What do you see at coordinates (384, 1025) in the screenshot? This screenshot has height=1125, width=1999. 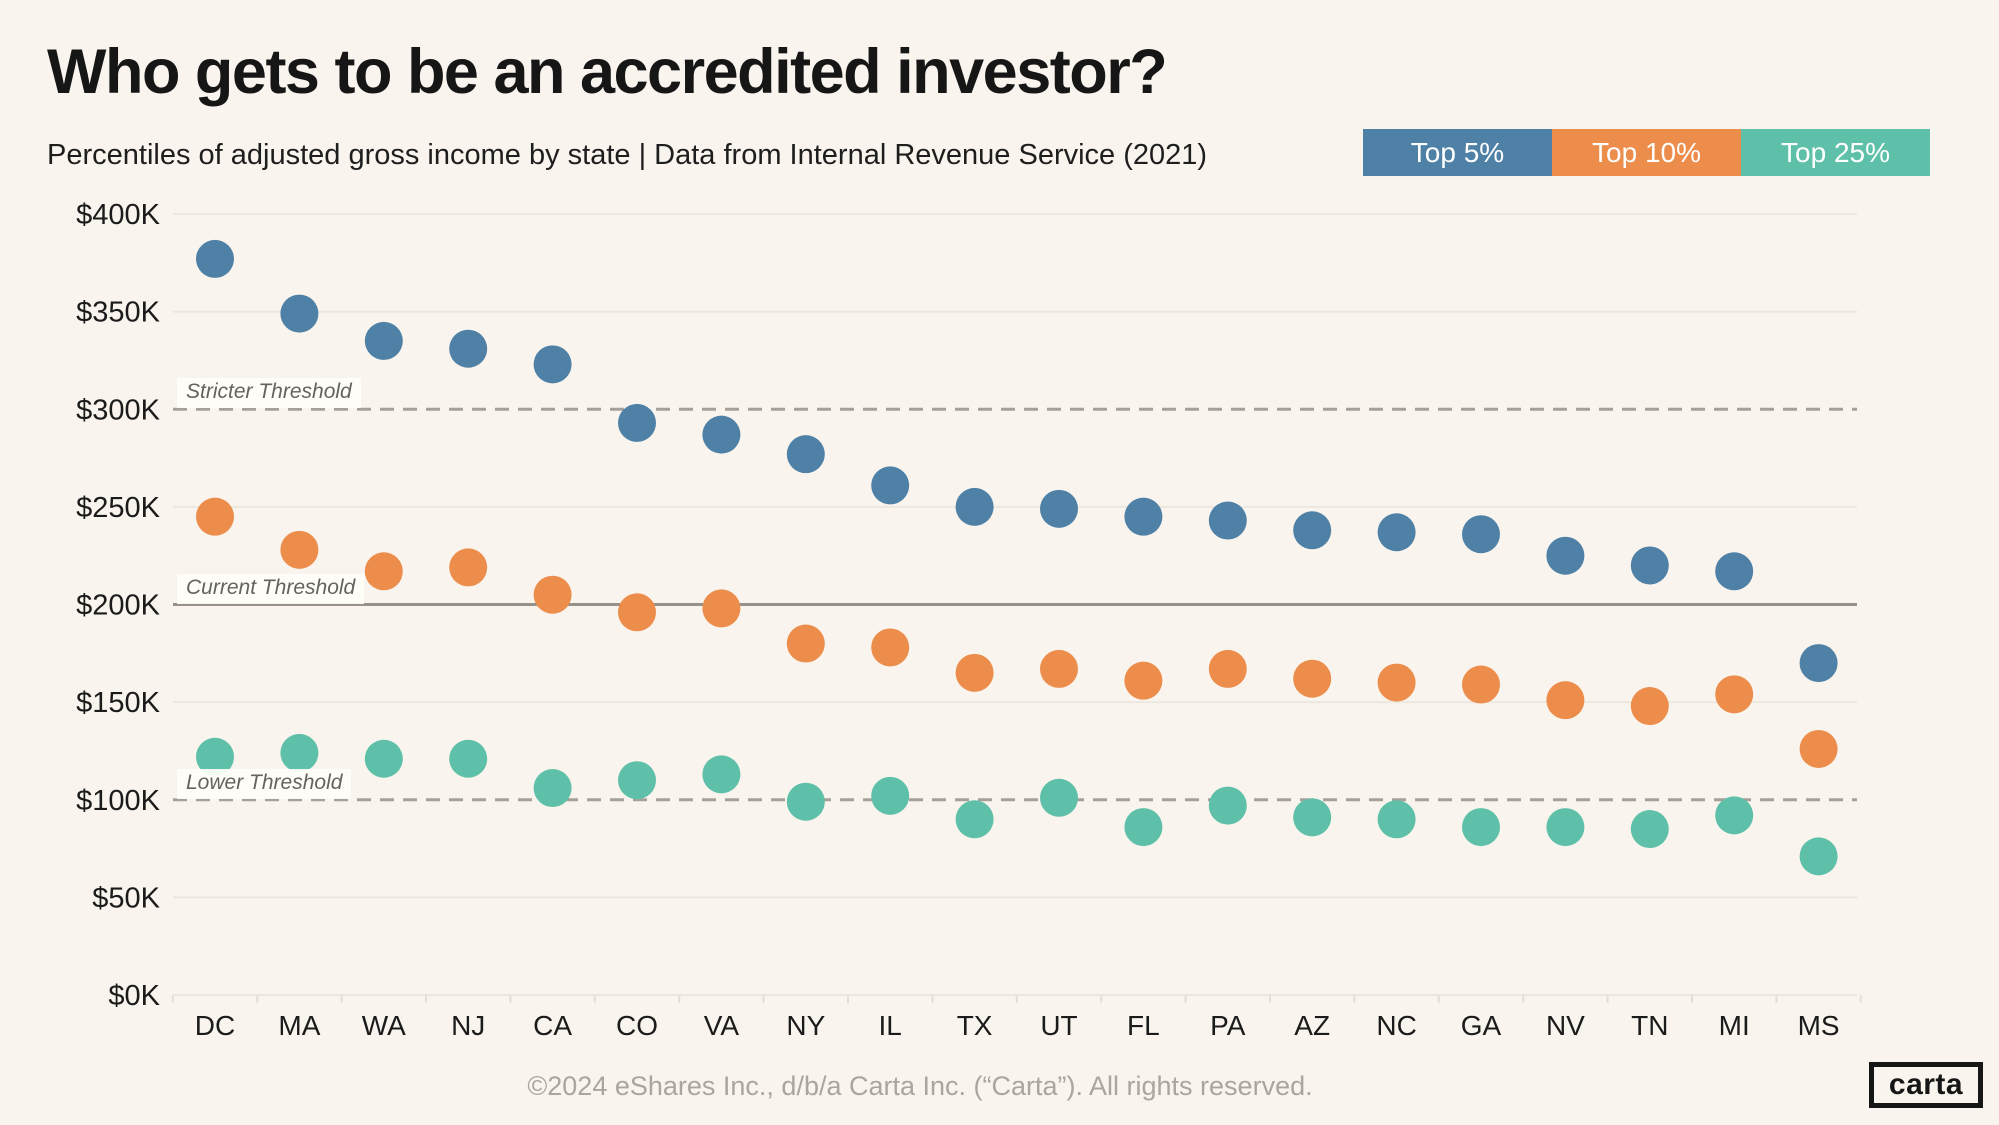 I see `x-axis-label-WA: WA` at bounding box center [384, 1025].